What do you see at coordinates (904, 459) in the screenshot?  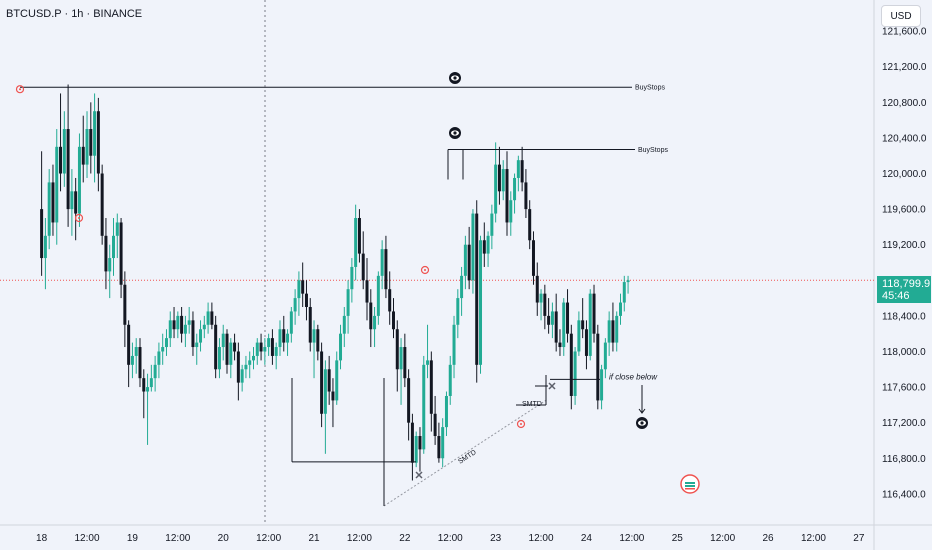 I see `price-tick-label: 116,800.0` at bounding box center [904, 459].